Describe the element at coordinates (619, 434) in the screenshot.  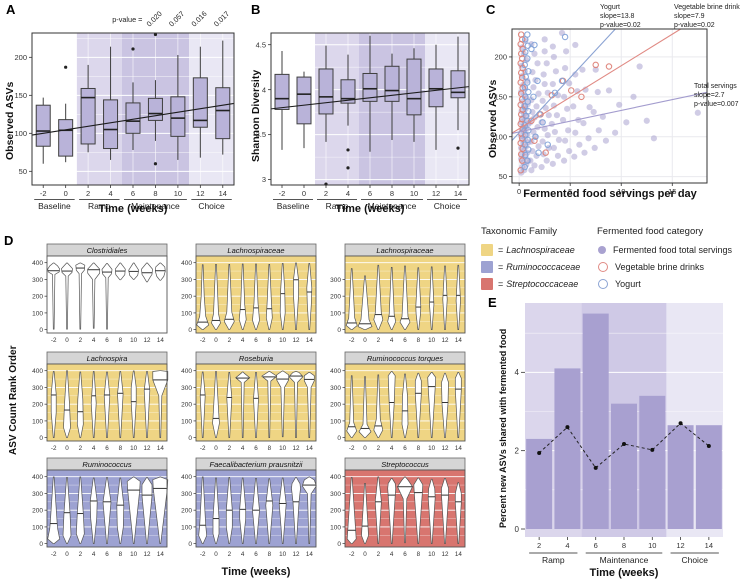
I see `panel-e-plot: 0 2 4 2 4 6 8 10 12 14 Ramp Maintenance Choice` at that location.